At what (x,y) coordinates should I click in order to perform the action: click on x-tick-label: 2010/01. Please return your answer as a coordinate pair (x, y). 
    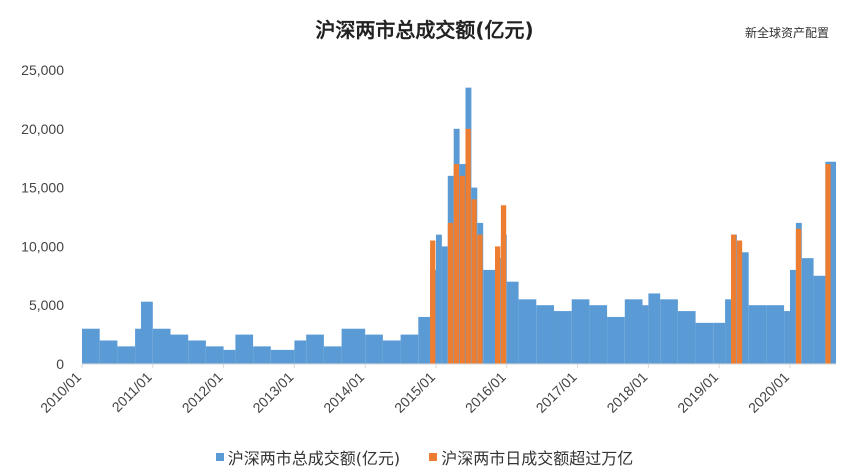
    Looking at the image, I should click on (60, 392).